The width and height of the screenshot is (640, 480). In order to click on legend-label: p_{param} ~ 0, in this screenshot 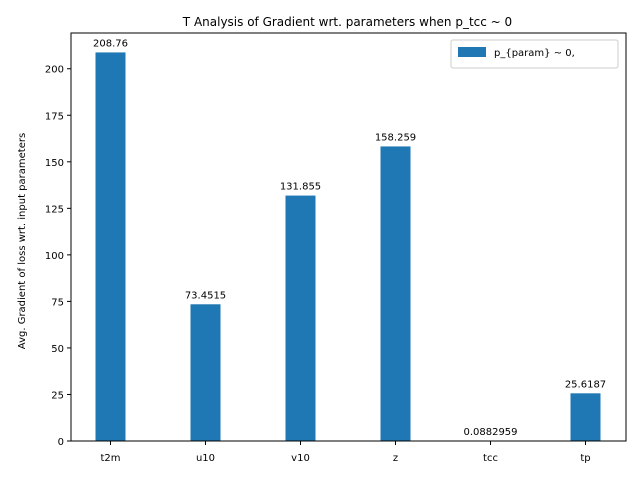, I will do `click(534, 53)`.